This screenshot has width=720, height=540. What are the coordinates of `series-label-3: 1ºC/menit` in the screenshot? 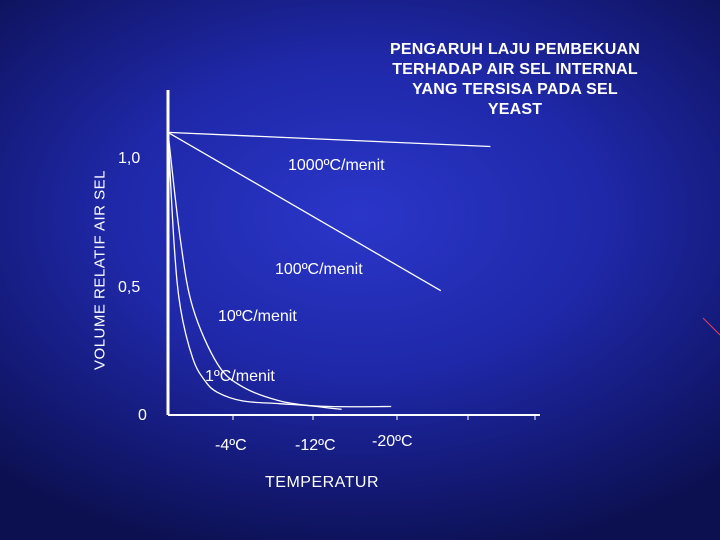 It's located at (240, 376).